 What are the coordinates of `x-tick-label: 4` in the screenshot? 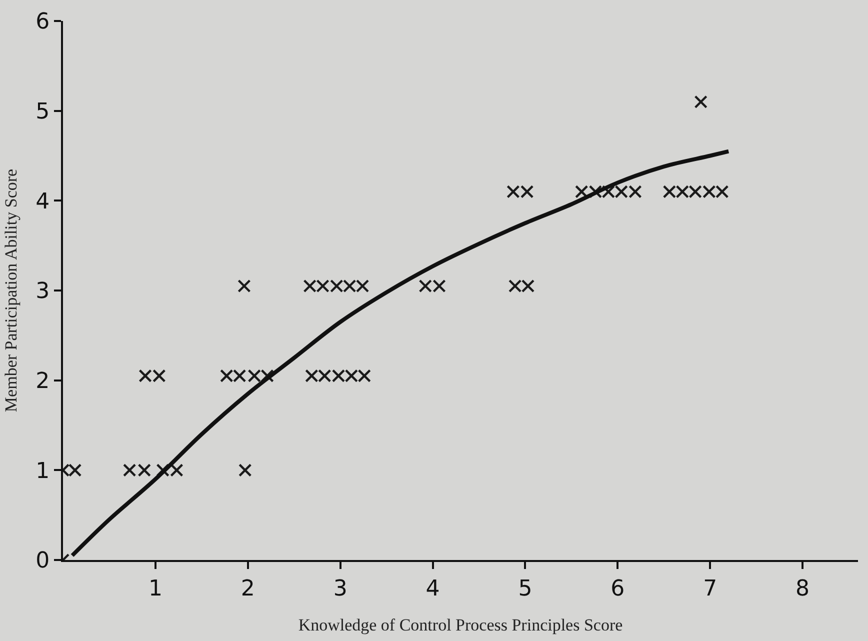 It's located at (433, 589).